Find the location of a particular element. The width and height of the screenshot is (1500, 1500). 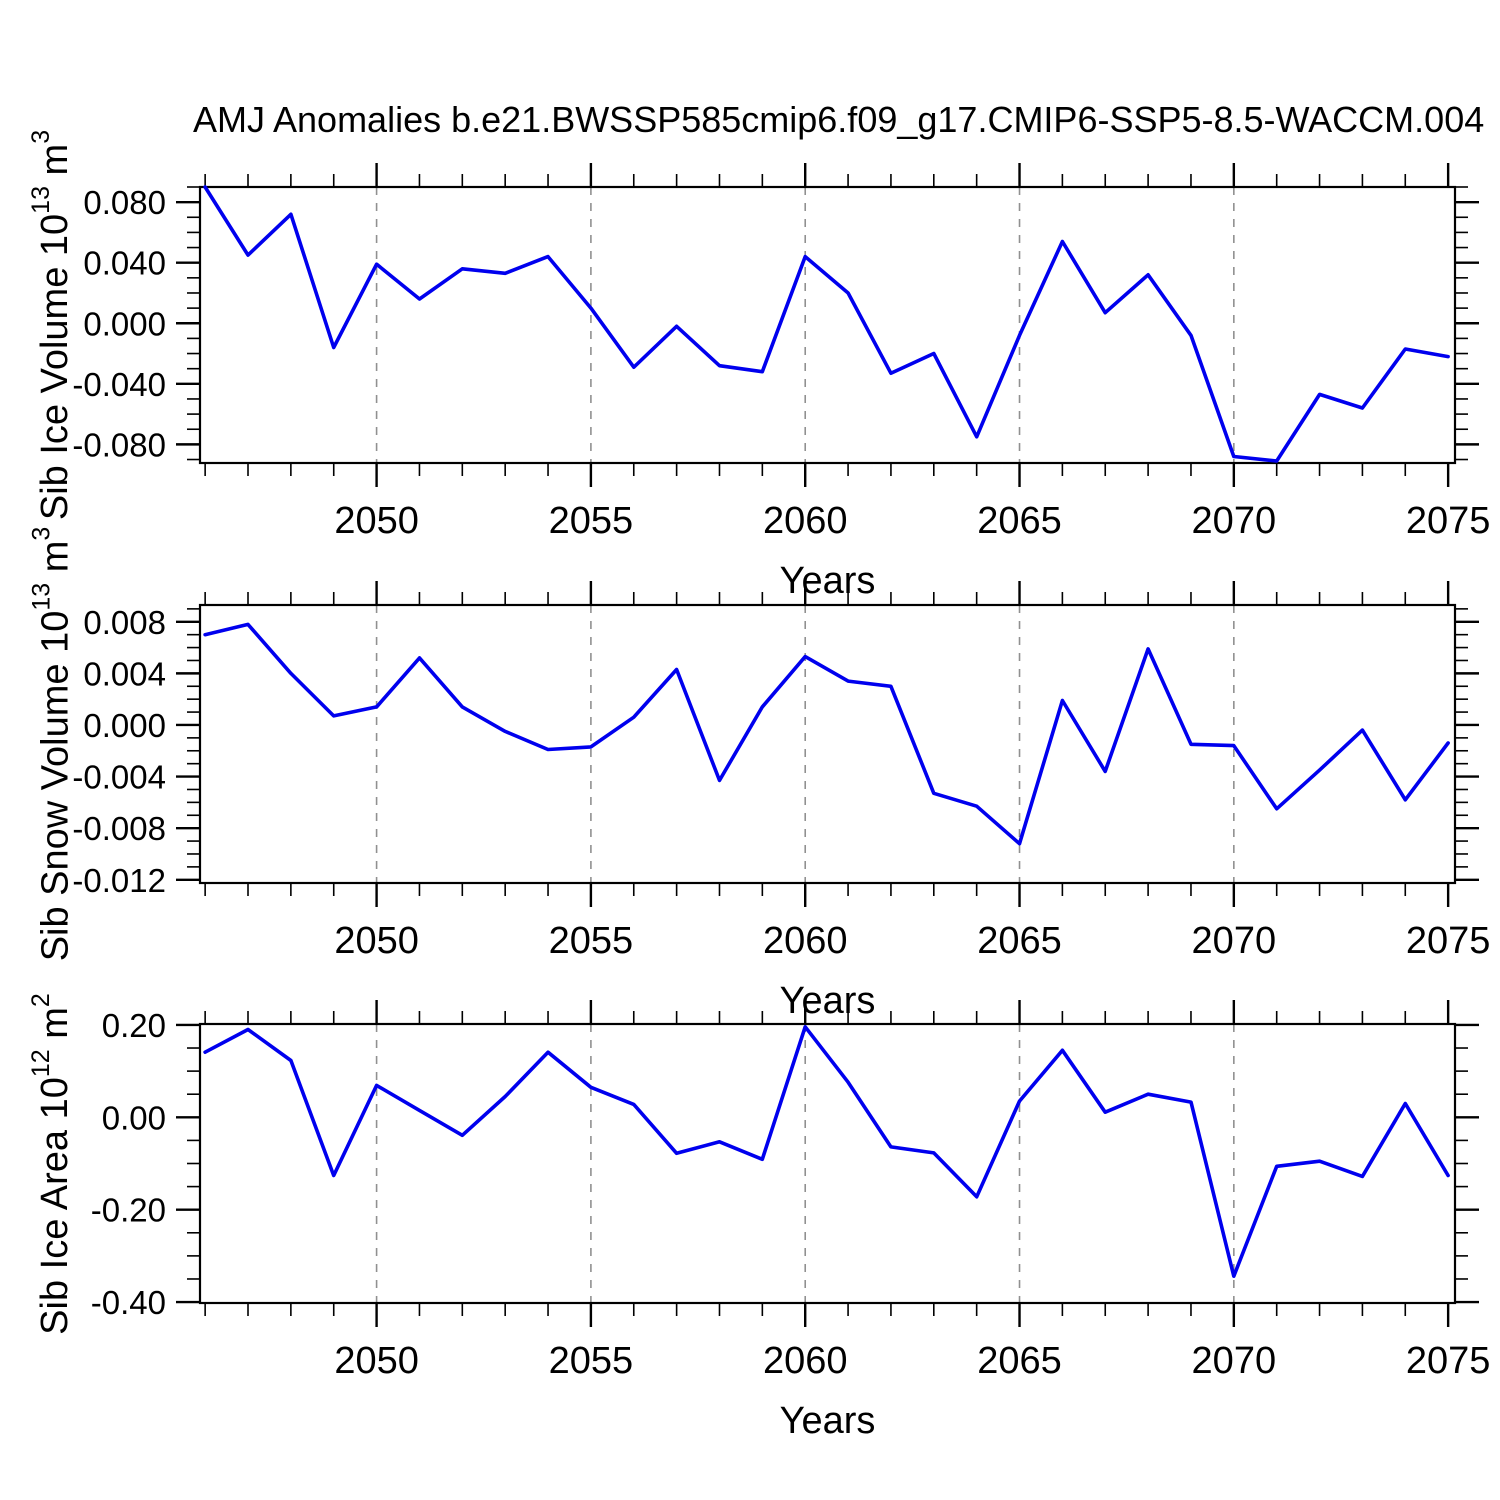

y-axis-title-box-snow-volume: Sib Snow Volume 1013 m3 is located at coordinates (52, 744).